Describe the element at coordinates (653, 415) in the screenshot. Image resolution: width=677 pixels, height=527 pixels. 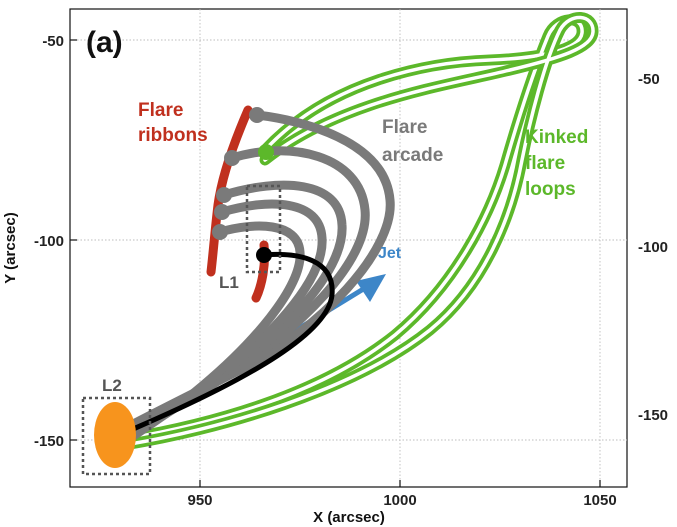
I see `y-tick-label-right: -150` at that location.